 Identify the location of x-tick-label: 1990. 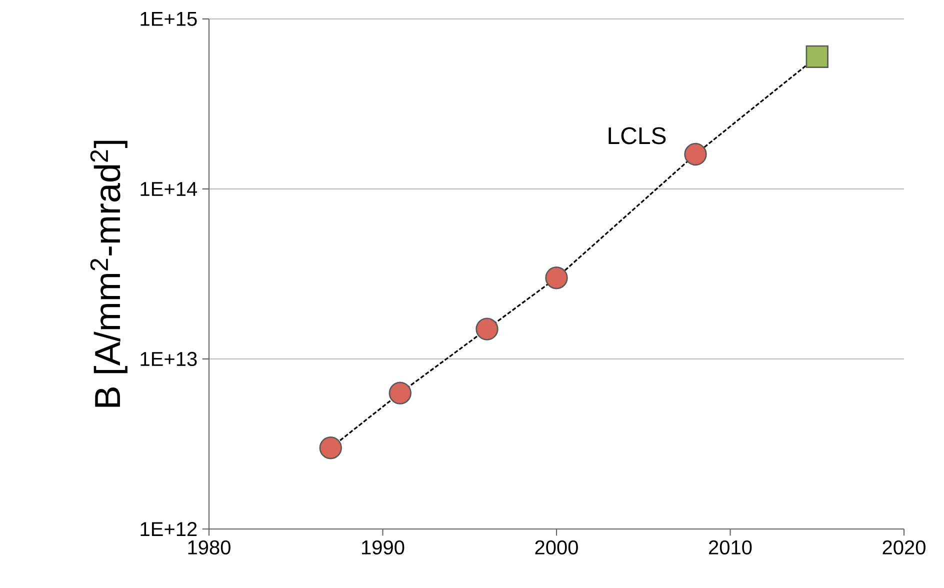
(383, 547).